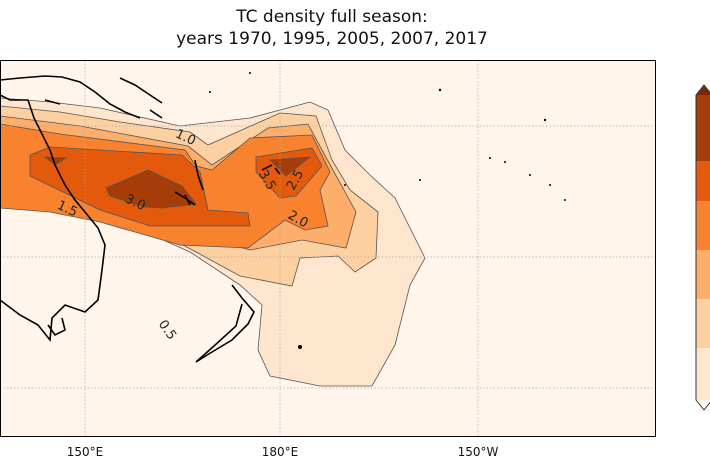  What do you see at coordinates (141, 98) in the screenshot?
I see `solomon-islands` at bounding box center [141, 98].